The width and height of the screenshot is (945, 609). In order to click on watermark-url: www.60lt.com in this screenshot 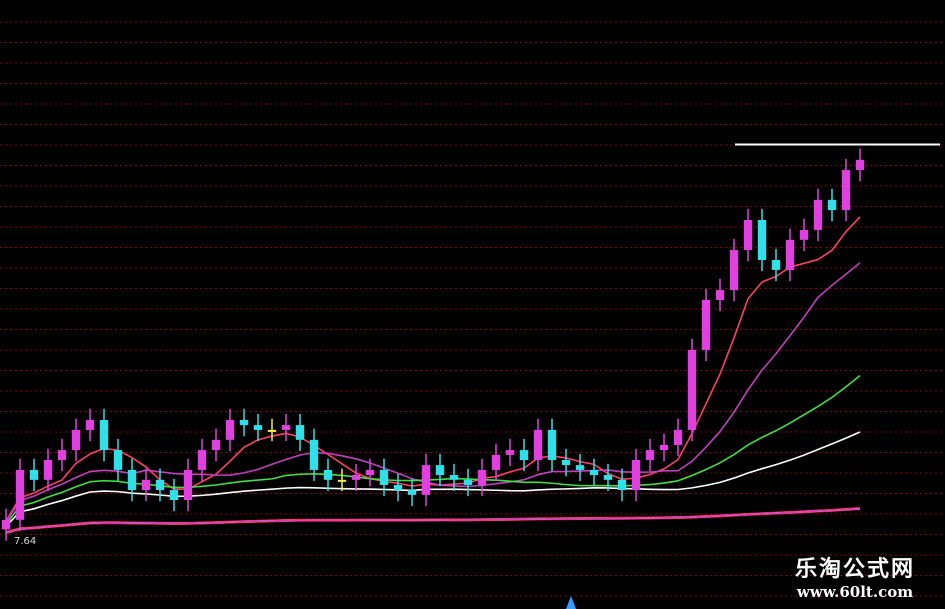, I will do `click(855, 592)`.